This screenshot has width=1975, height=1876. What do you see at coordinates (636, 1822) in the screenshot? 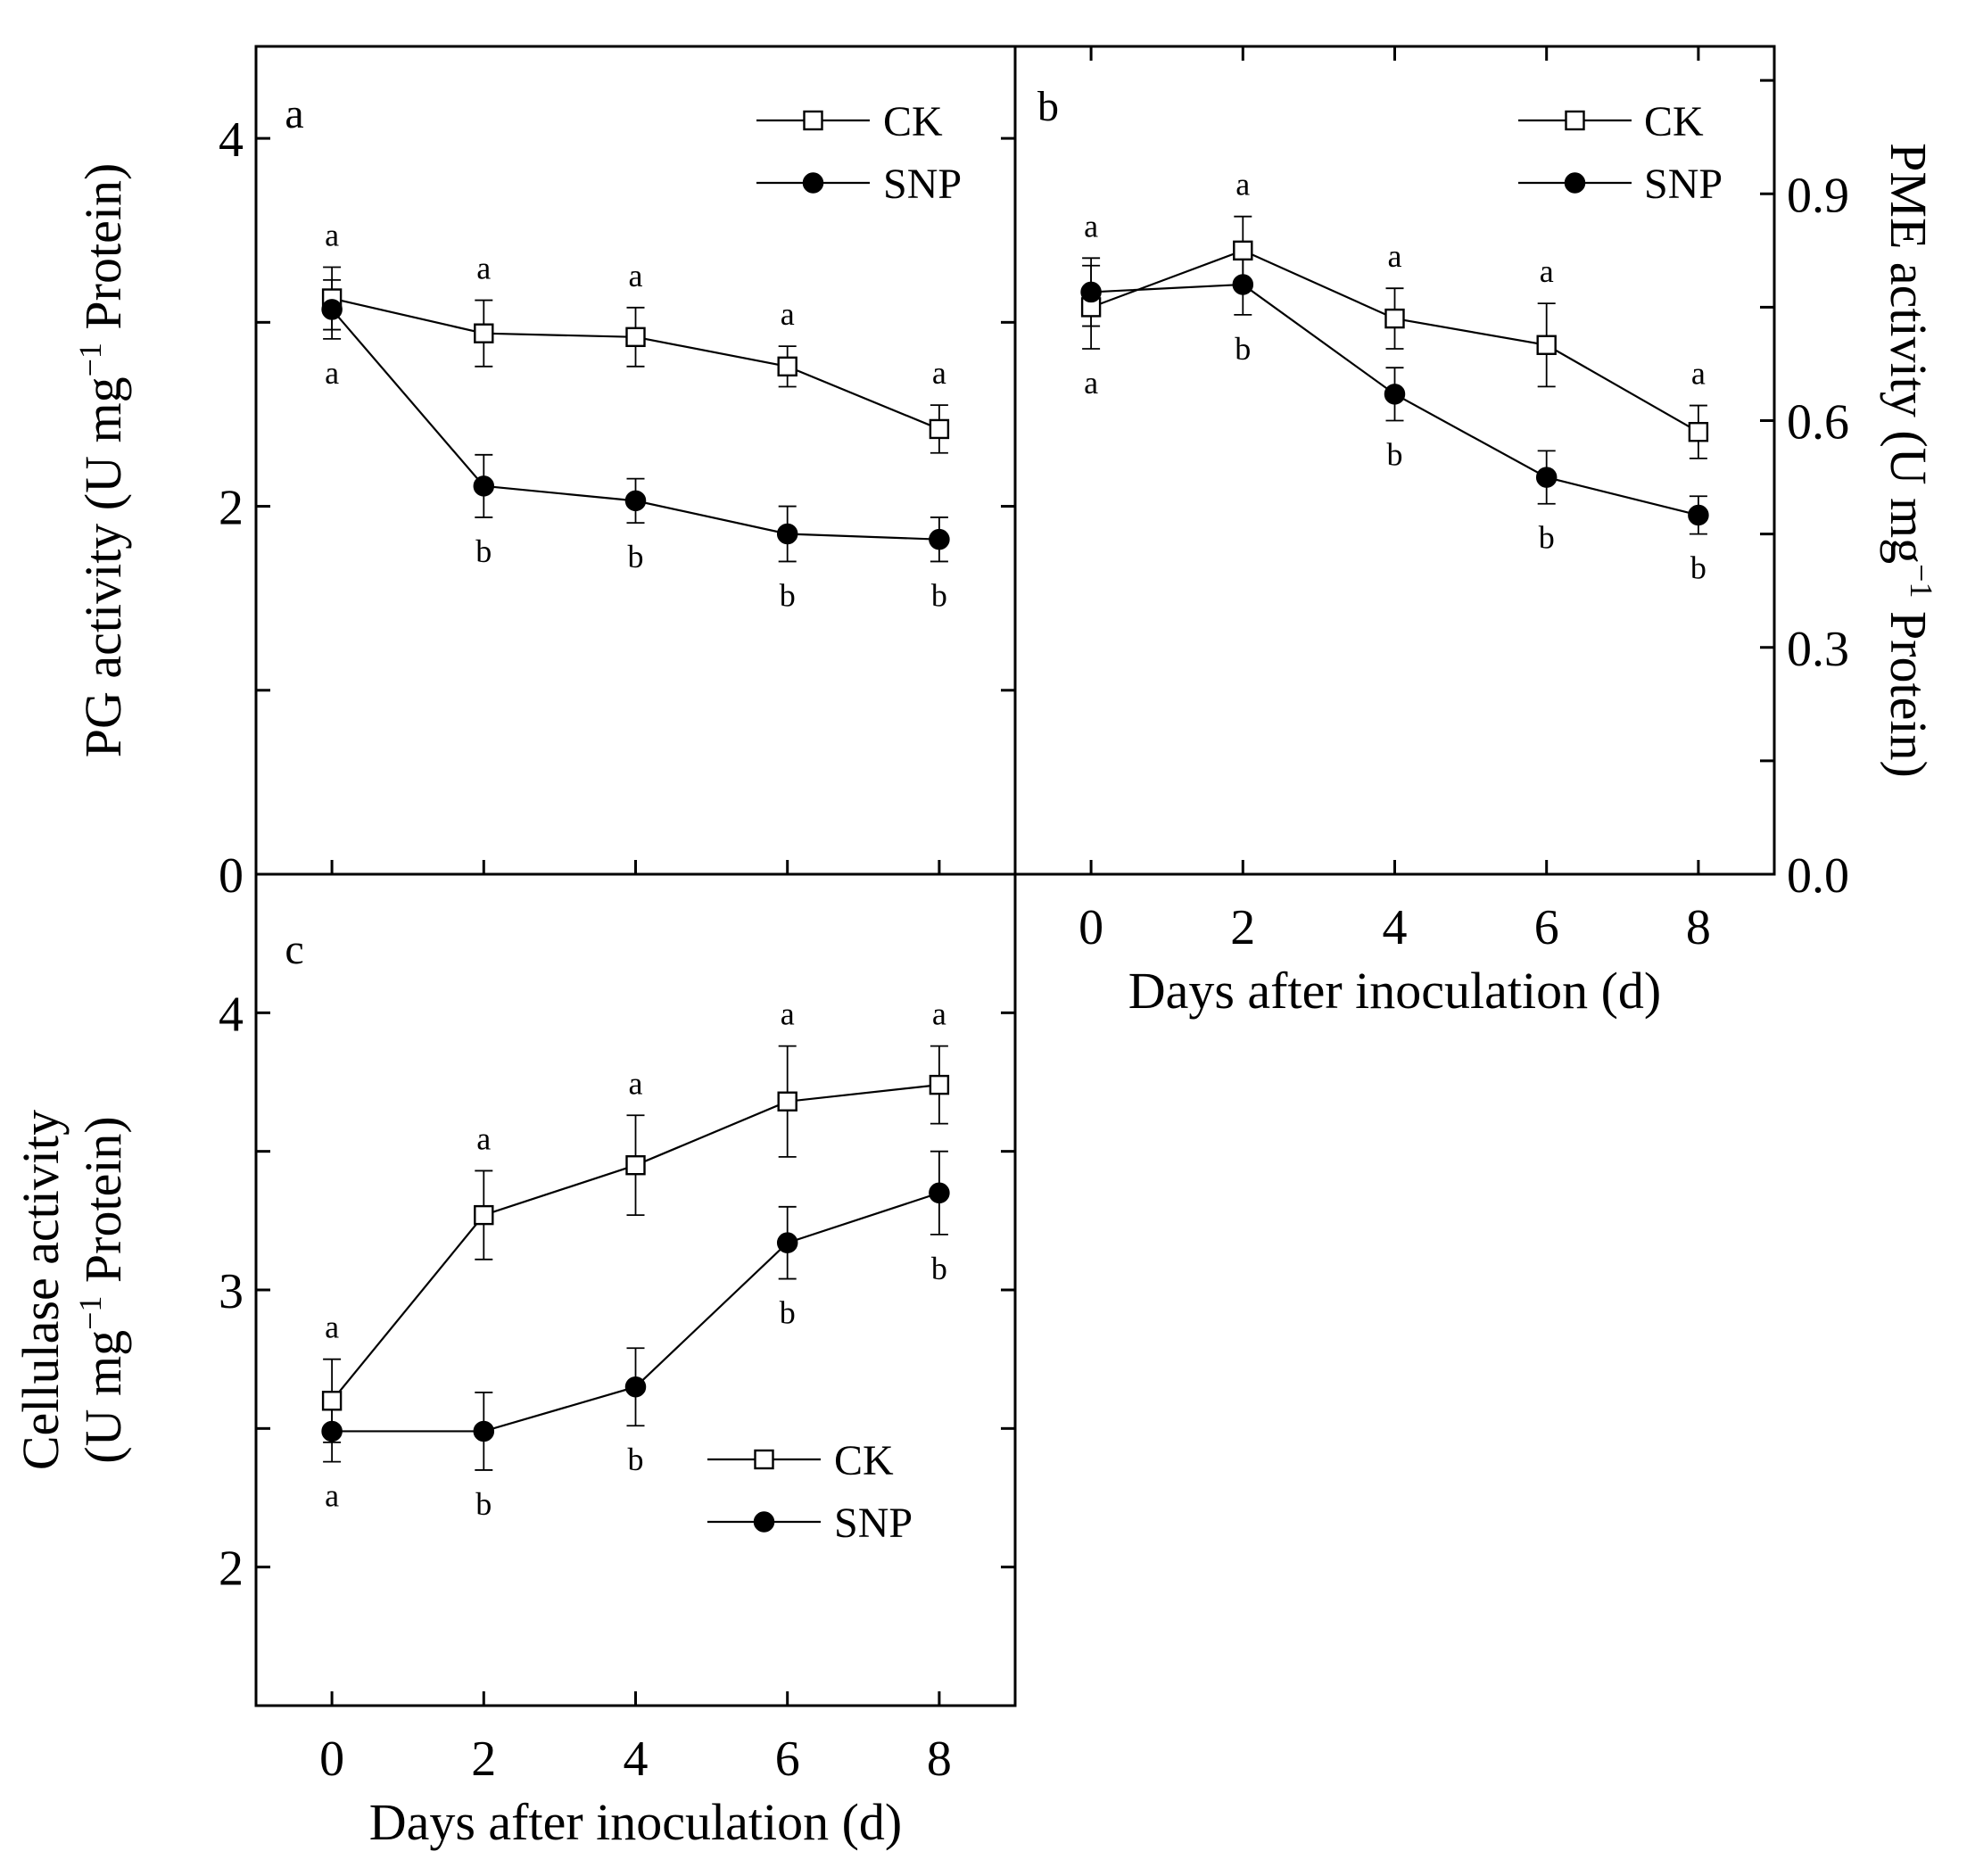
I see `x-axis-title: Days after inoculation (d)` at bounding box center [636, 1822].